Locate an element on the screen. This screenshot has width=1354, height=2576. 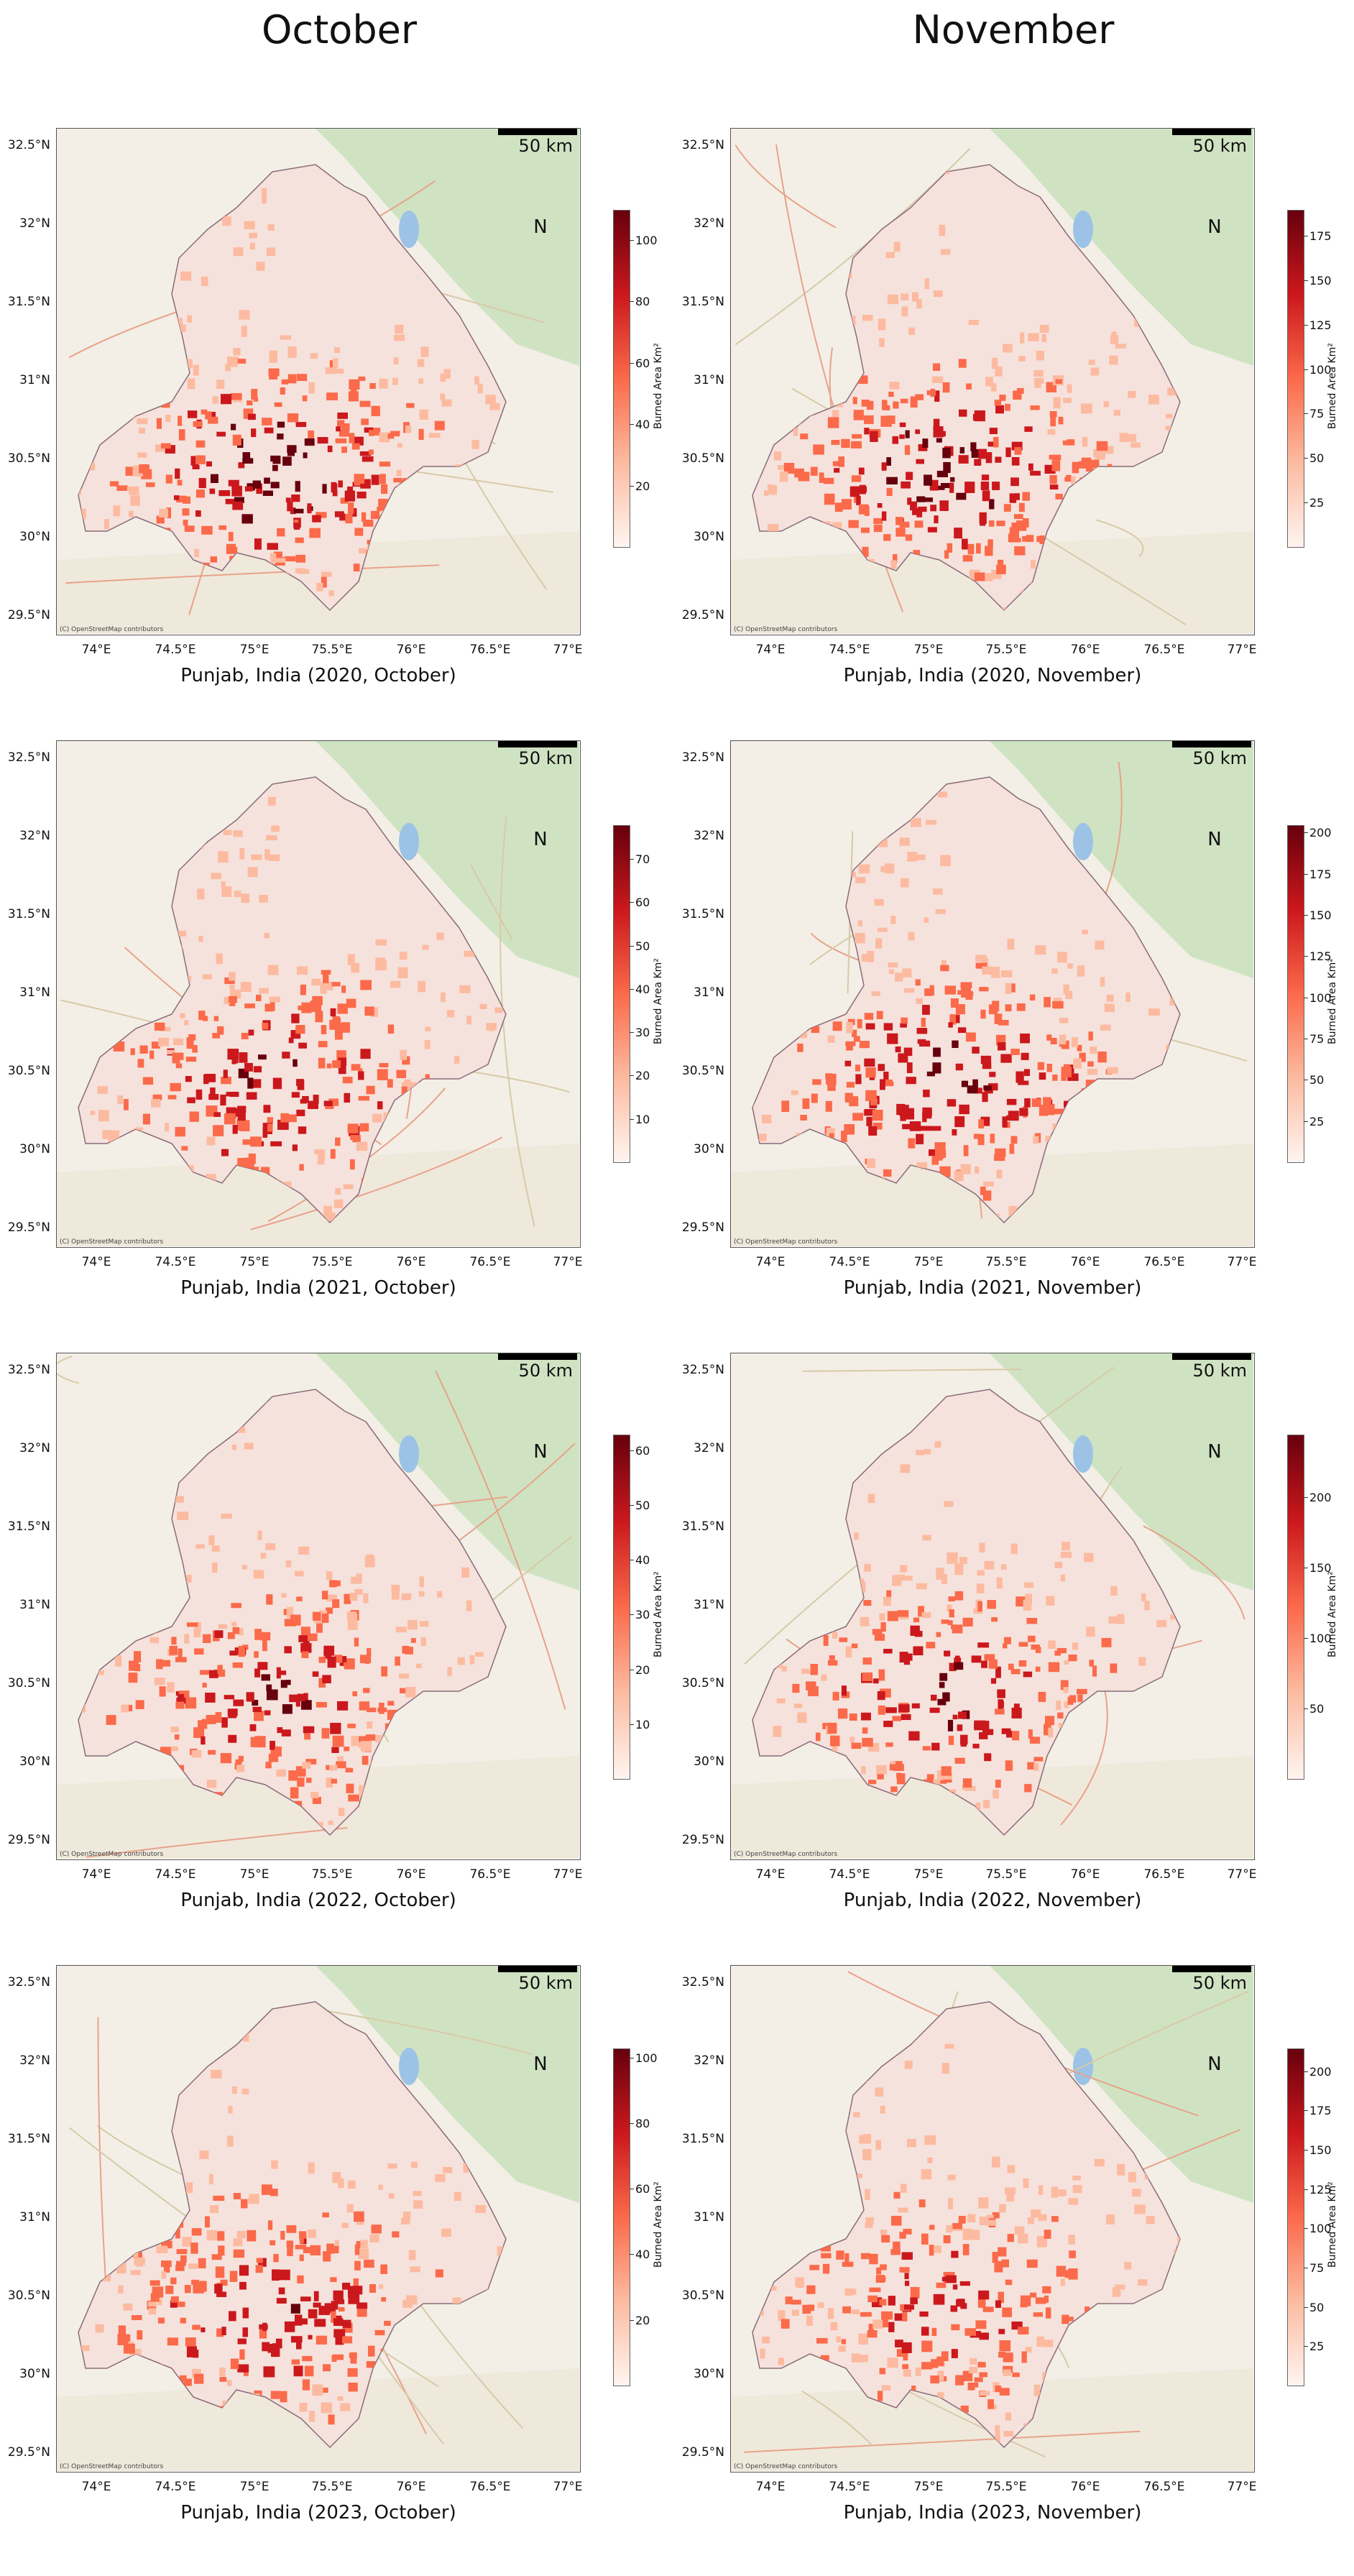
scale-bar is located at coordinates (1211, 1356).